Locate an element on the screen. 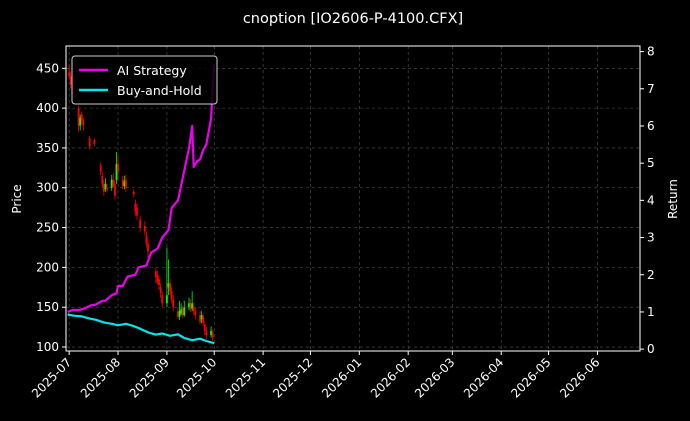 Image resolution: width=690 pixels, height=421 pixels. y2-tick-label: 3 is located at coordinates (651, 238).